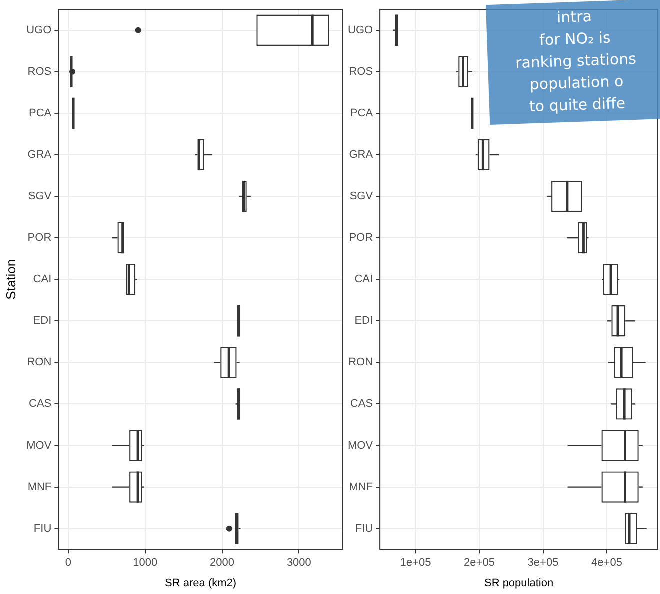 The image size is (660, 594). What do you see at coordinates (543, 563) in the screenshot?
I see `x-tick-label: 3e+05` at bounding box center [543, 563].